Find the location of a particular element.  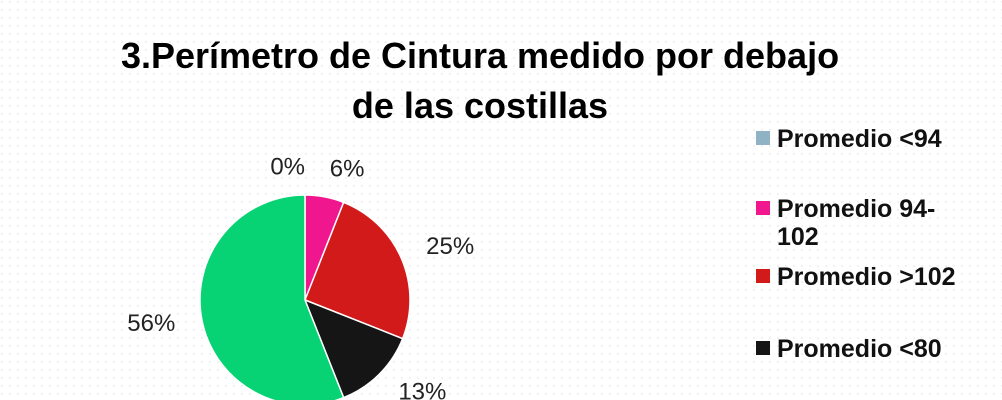

legend-label: Promedio >102 is located at coordinates (866, 277).